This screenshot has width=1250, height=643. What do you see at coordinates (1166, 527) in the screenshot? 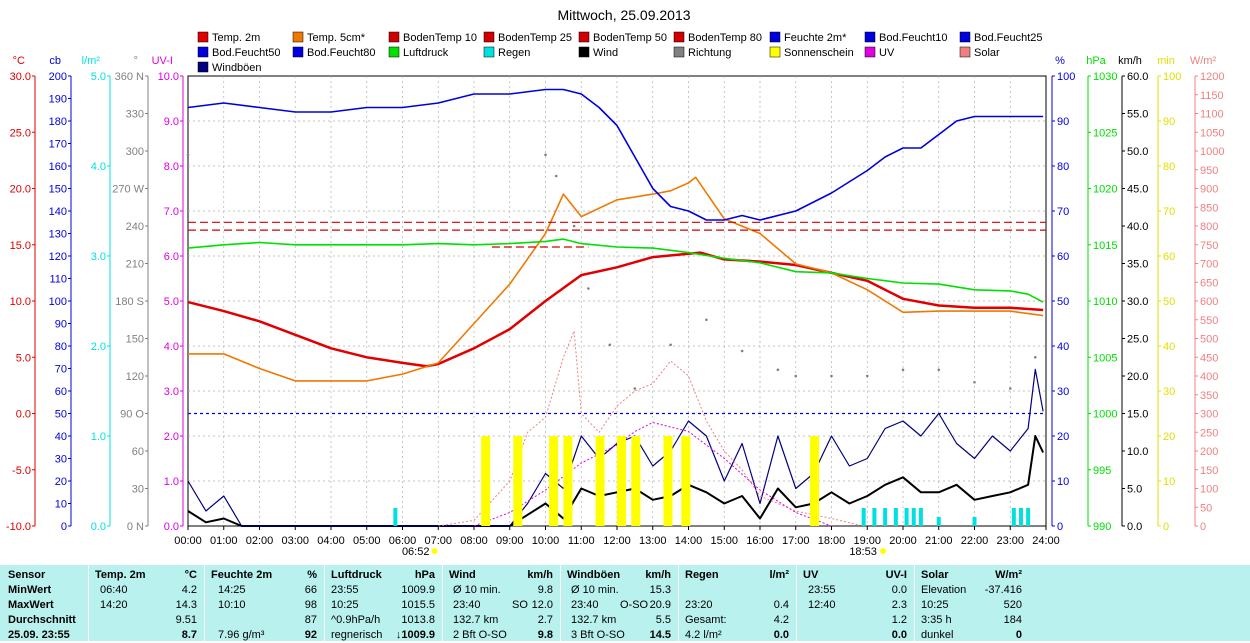
I see `right-axis-label: 0` at bounding box center [1166, 527].